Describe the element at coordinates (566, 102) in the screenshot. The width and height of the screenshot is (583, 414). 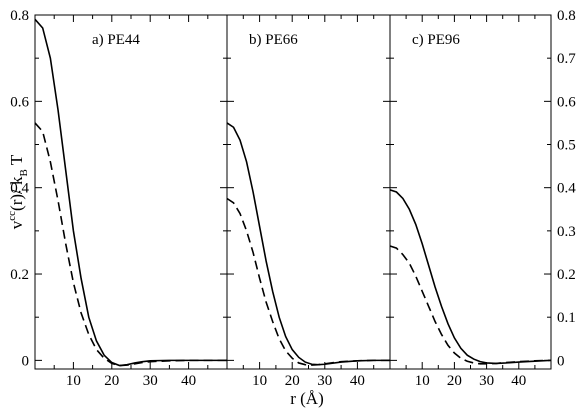
I see `right-y-tick-label: 0.6` at that location.